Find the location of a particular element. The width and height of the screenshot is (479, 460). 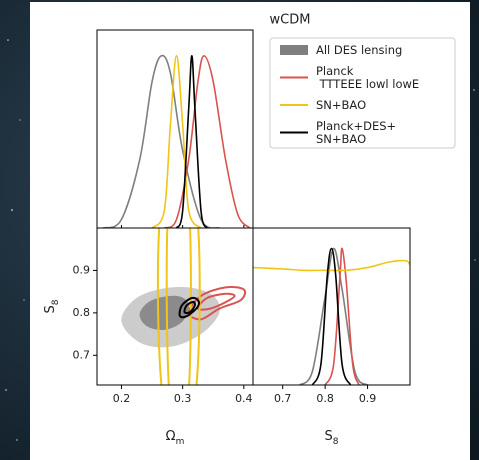

y-tick-label: 0.9 is located at coordinates (82, 269).